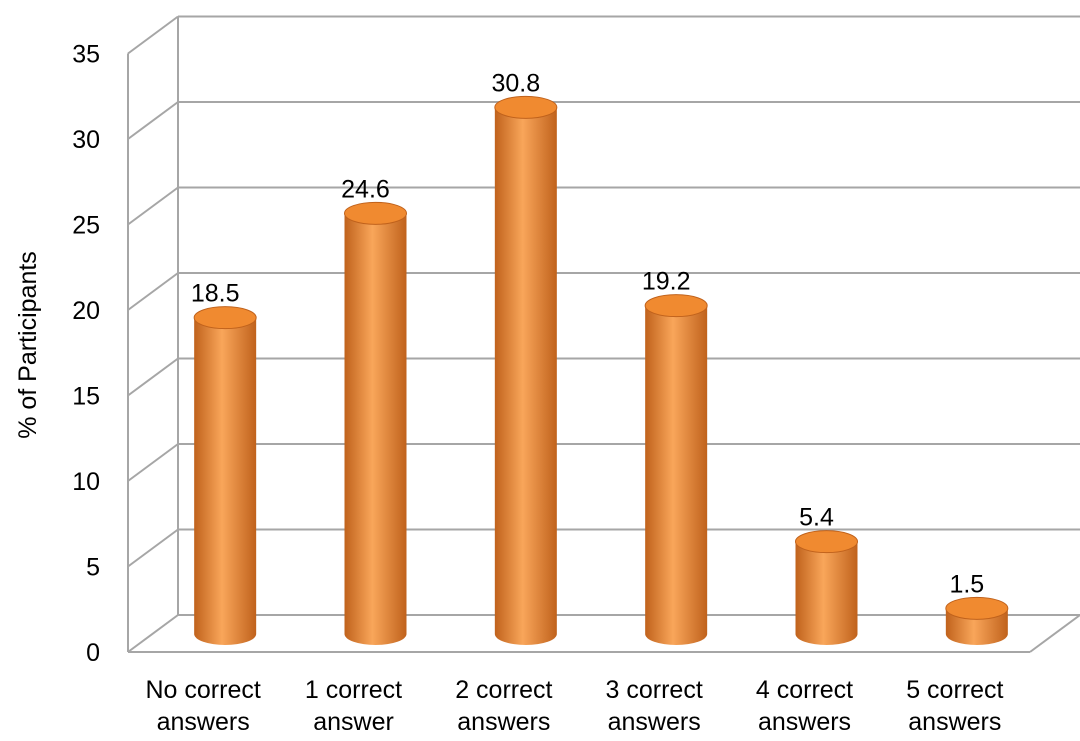  Describe the element at coordinates (93, 568) in the screenshot. I see `y-tick-label: 5` at that location.